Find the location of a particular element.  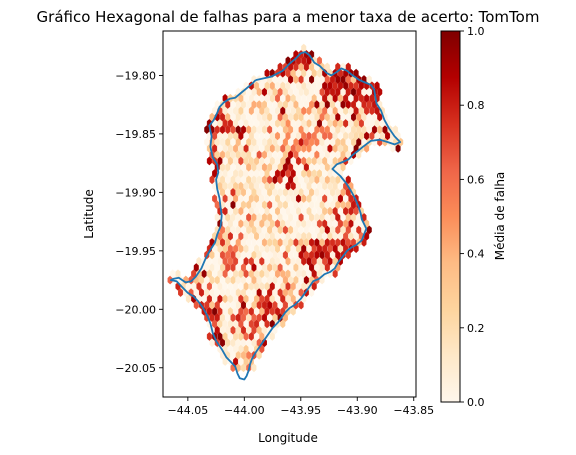

x-tick-label: −44.05 is located at coordinates (187, 410).